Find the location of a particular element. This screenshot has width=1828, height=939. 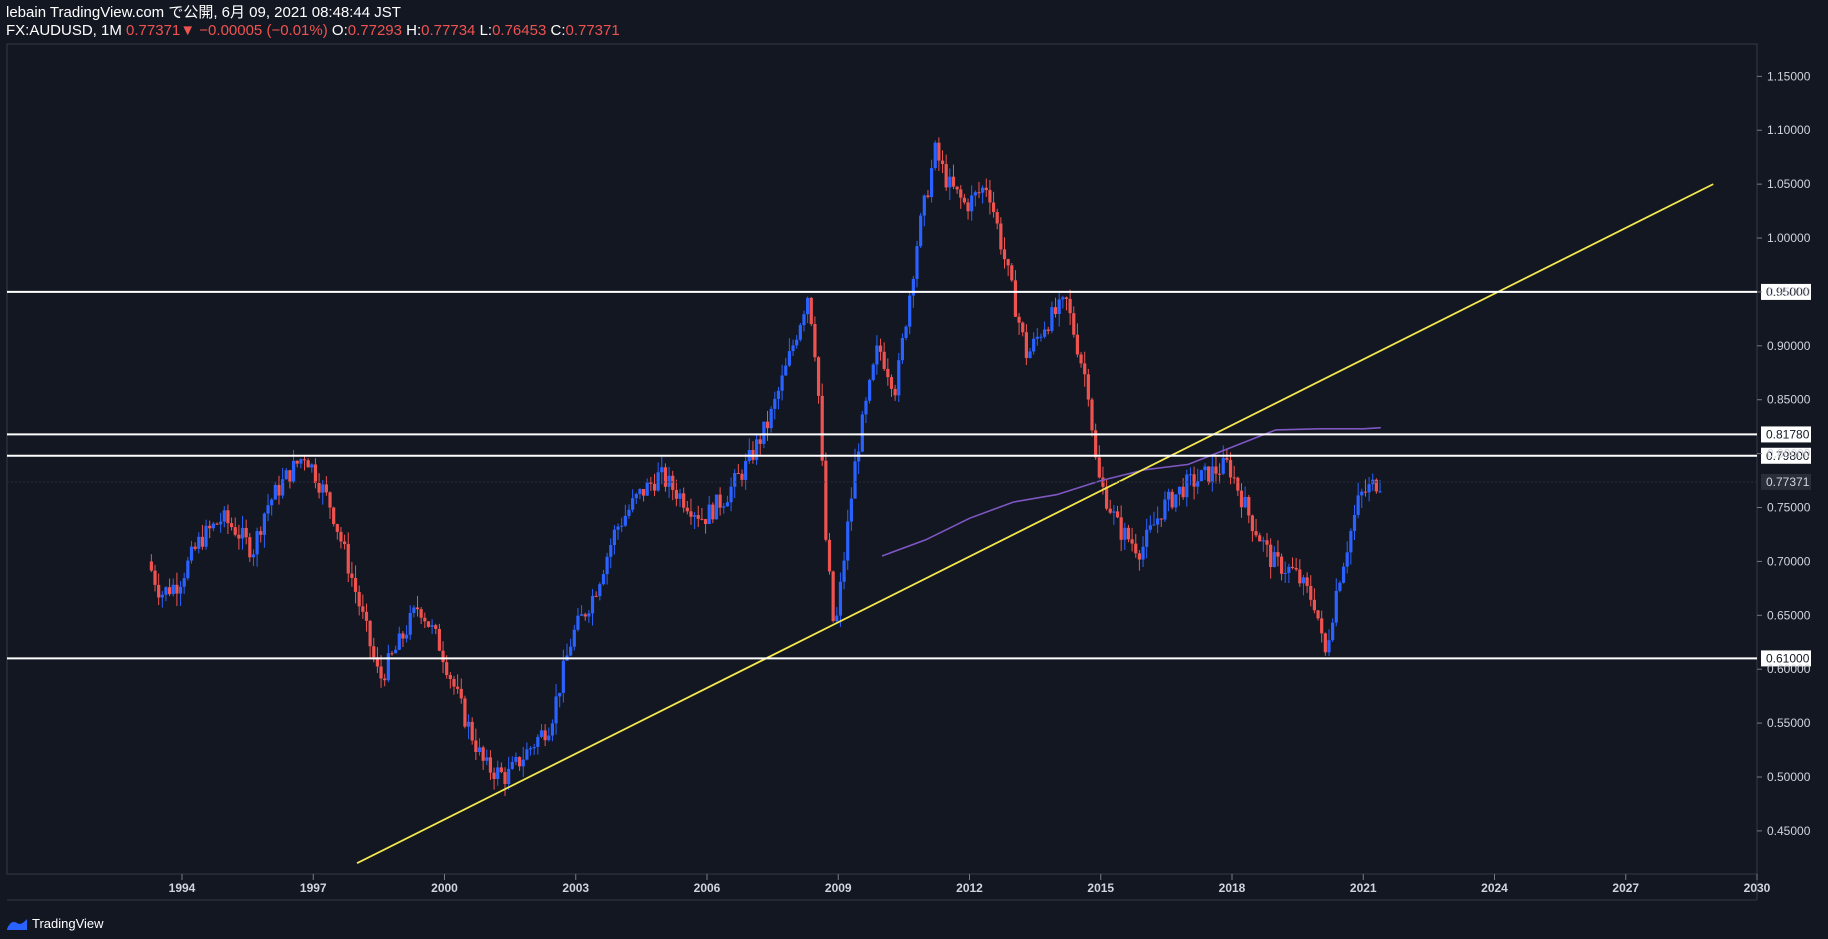

high-label: H: is located at coordinates (414, 30).